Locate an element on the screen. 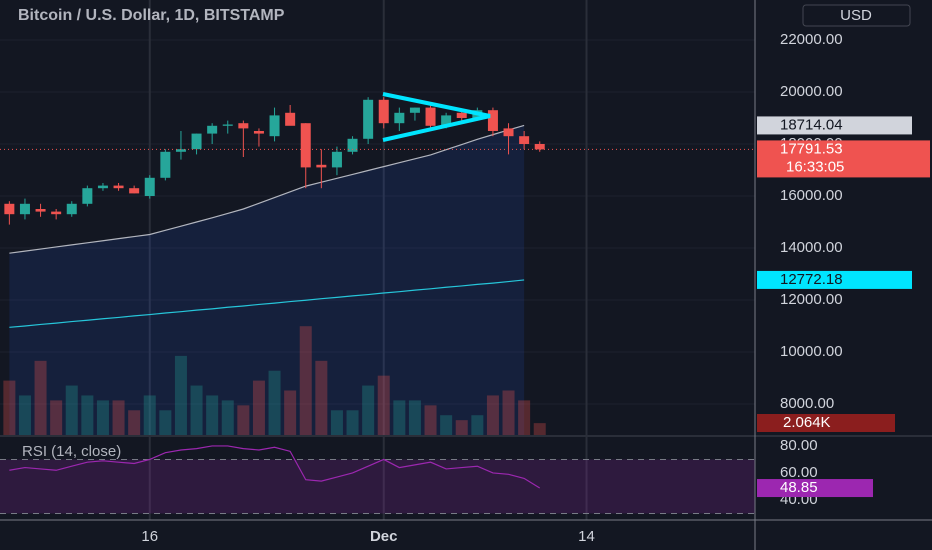 The height and width of the screenshot is (550, 932). last-price-box is located at coordinates (843, 159).